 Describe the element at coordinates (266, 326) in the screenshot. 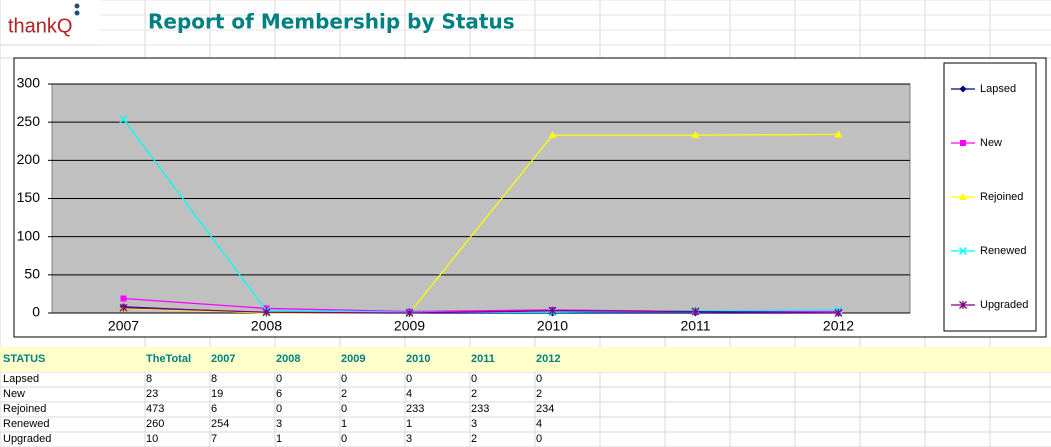

I see `x-tick-label: 2008` at that location.